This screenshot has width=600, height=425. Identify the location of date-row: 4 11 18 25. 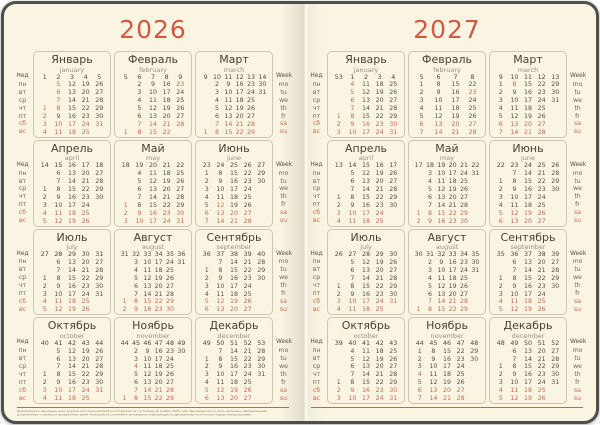
(72, 302).